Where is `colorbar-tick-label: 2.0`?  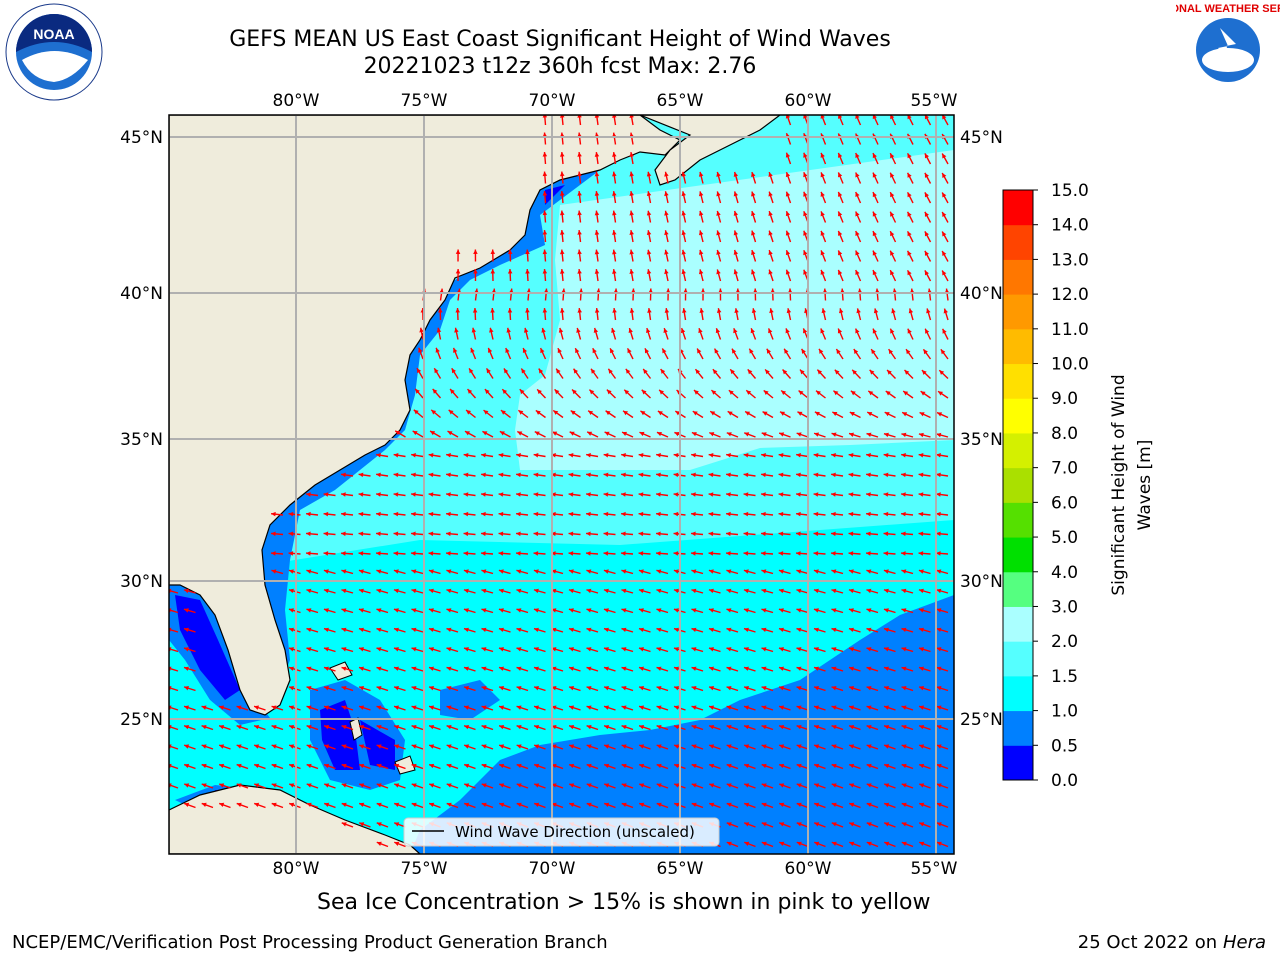
colorbar-tick-label: 2.0 is located at coordinates (1064, 642).